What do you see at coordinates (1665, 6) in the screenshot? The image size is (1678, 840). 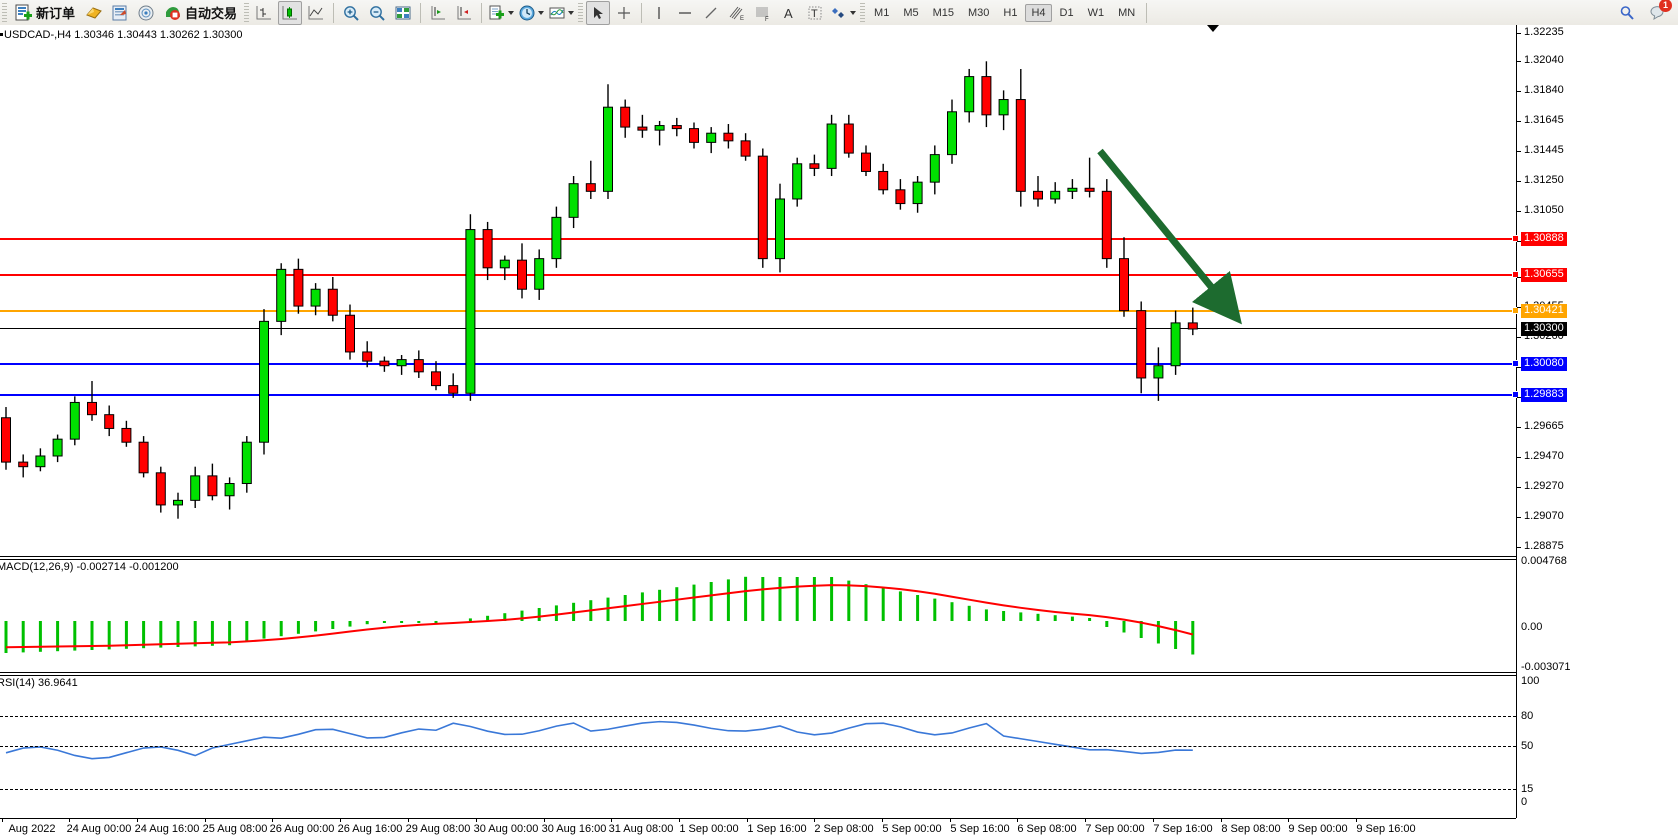 I see `notification-count: 1` at bounding box center [1665, 6].